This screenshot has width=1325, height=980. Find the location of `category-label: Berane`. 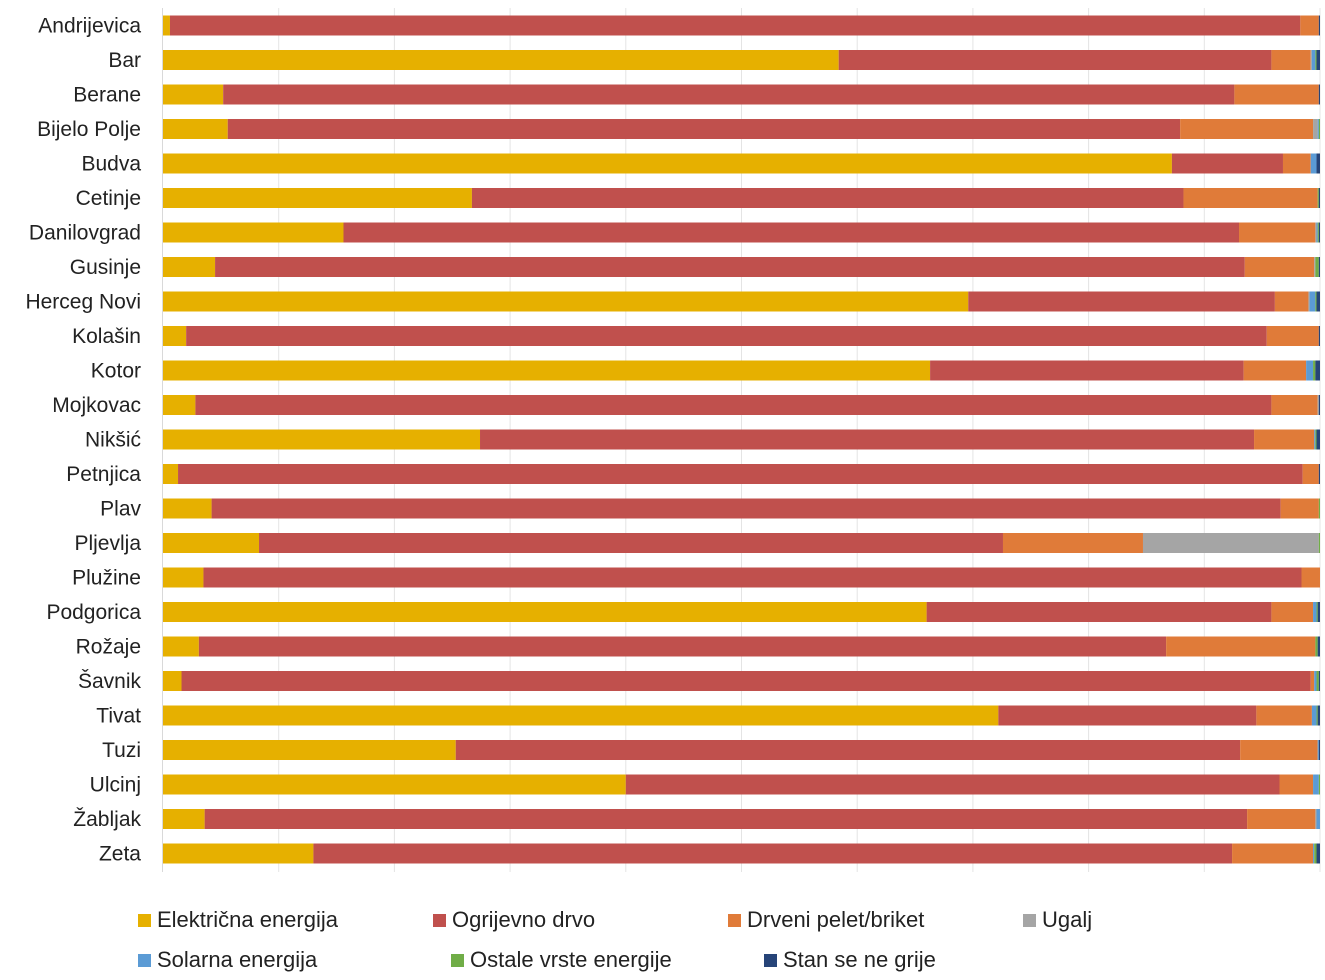

category-label: Berane is located at coordinates (107, 95).